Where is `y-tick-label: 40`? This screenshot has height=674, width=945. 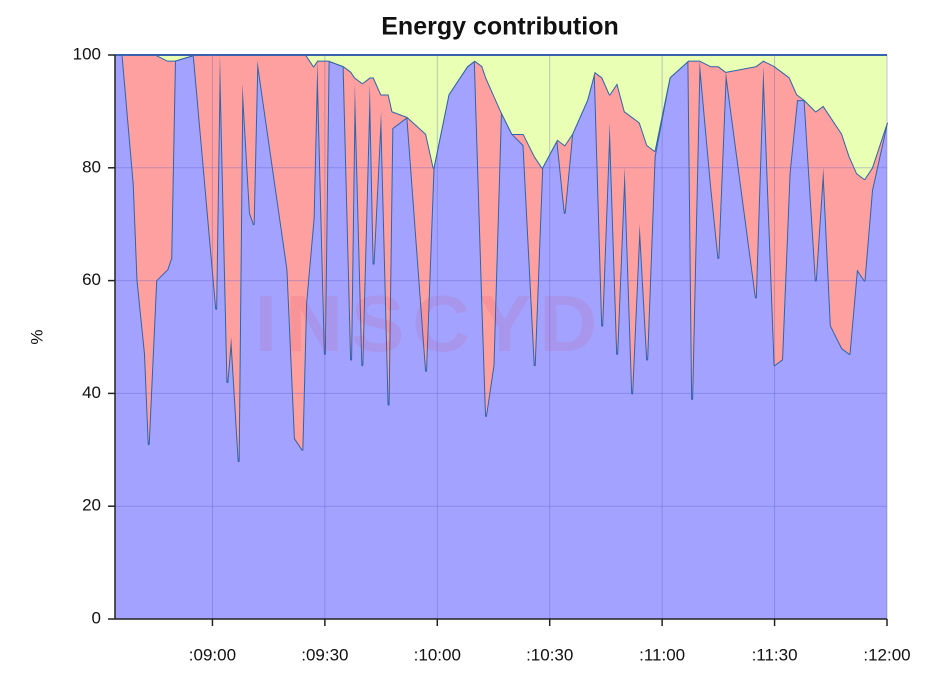
y-tick-label: 40 is located at coordinates (91, 392).